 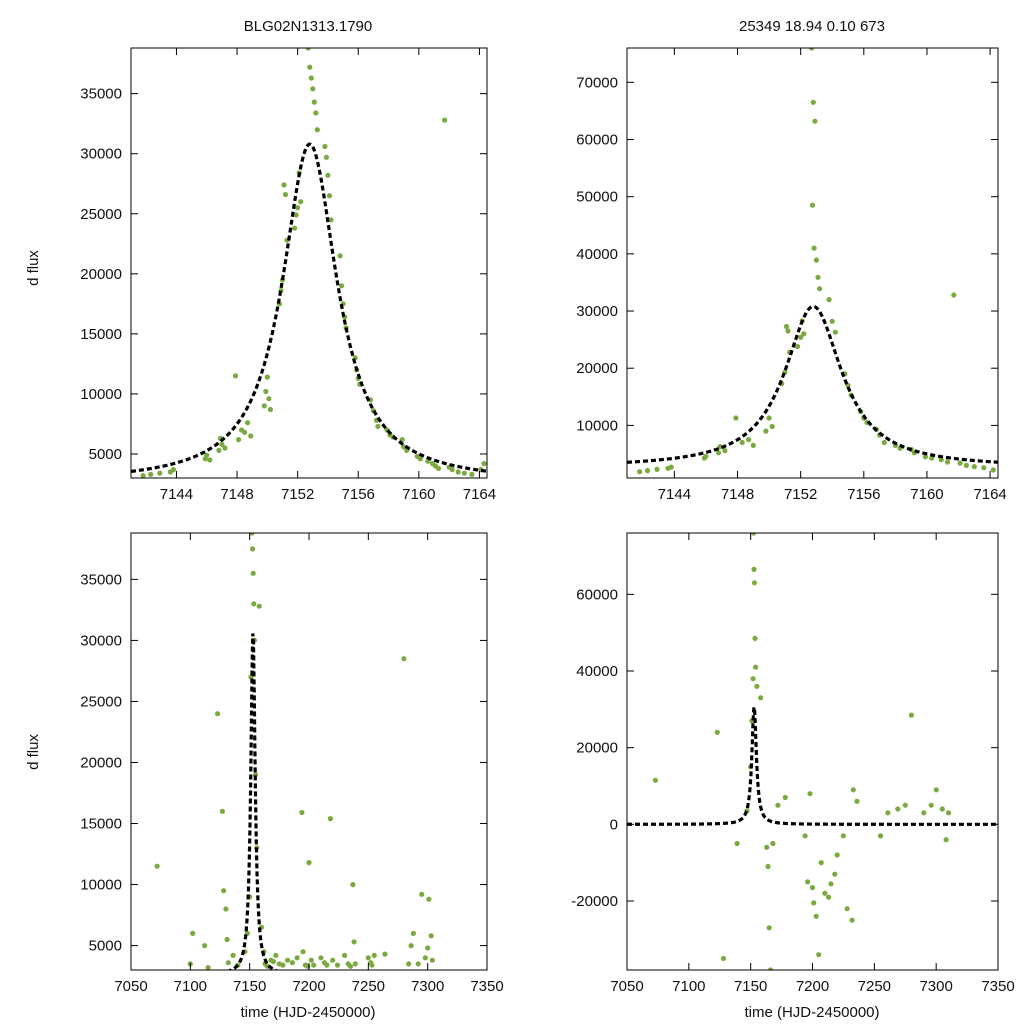 What do you see at coordinates (812, 986) in the screenshot?
I see `x-tick-label: 7200` at bounding box center [812, 986].